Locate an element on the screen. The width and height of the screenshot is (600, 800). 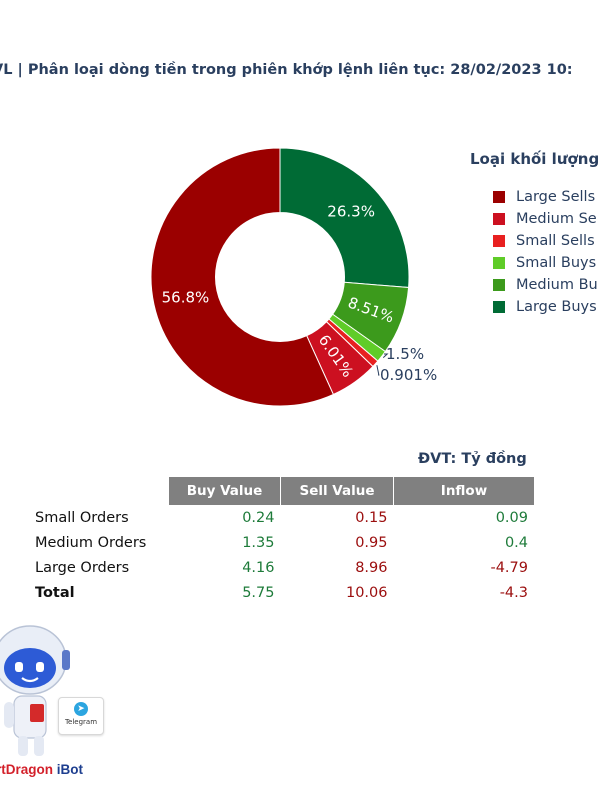
legend-item-small-sells: Small Sells is located at coordinates (545, 241).